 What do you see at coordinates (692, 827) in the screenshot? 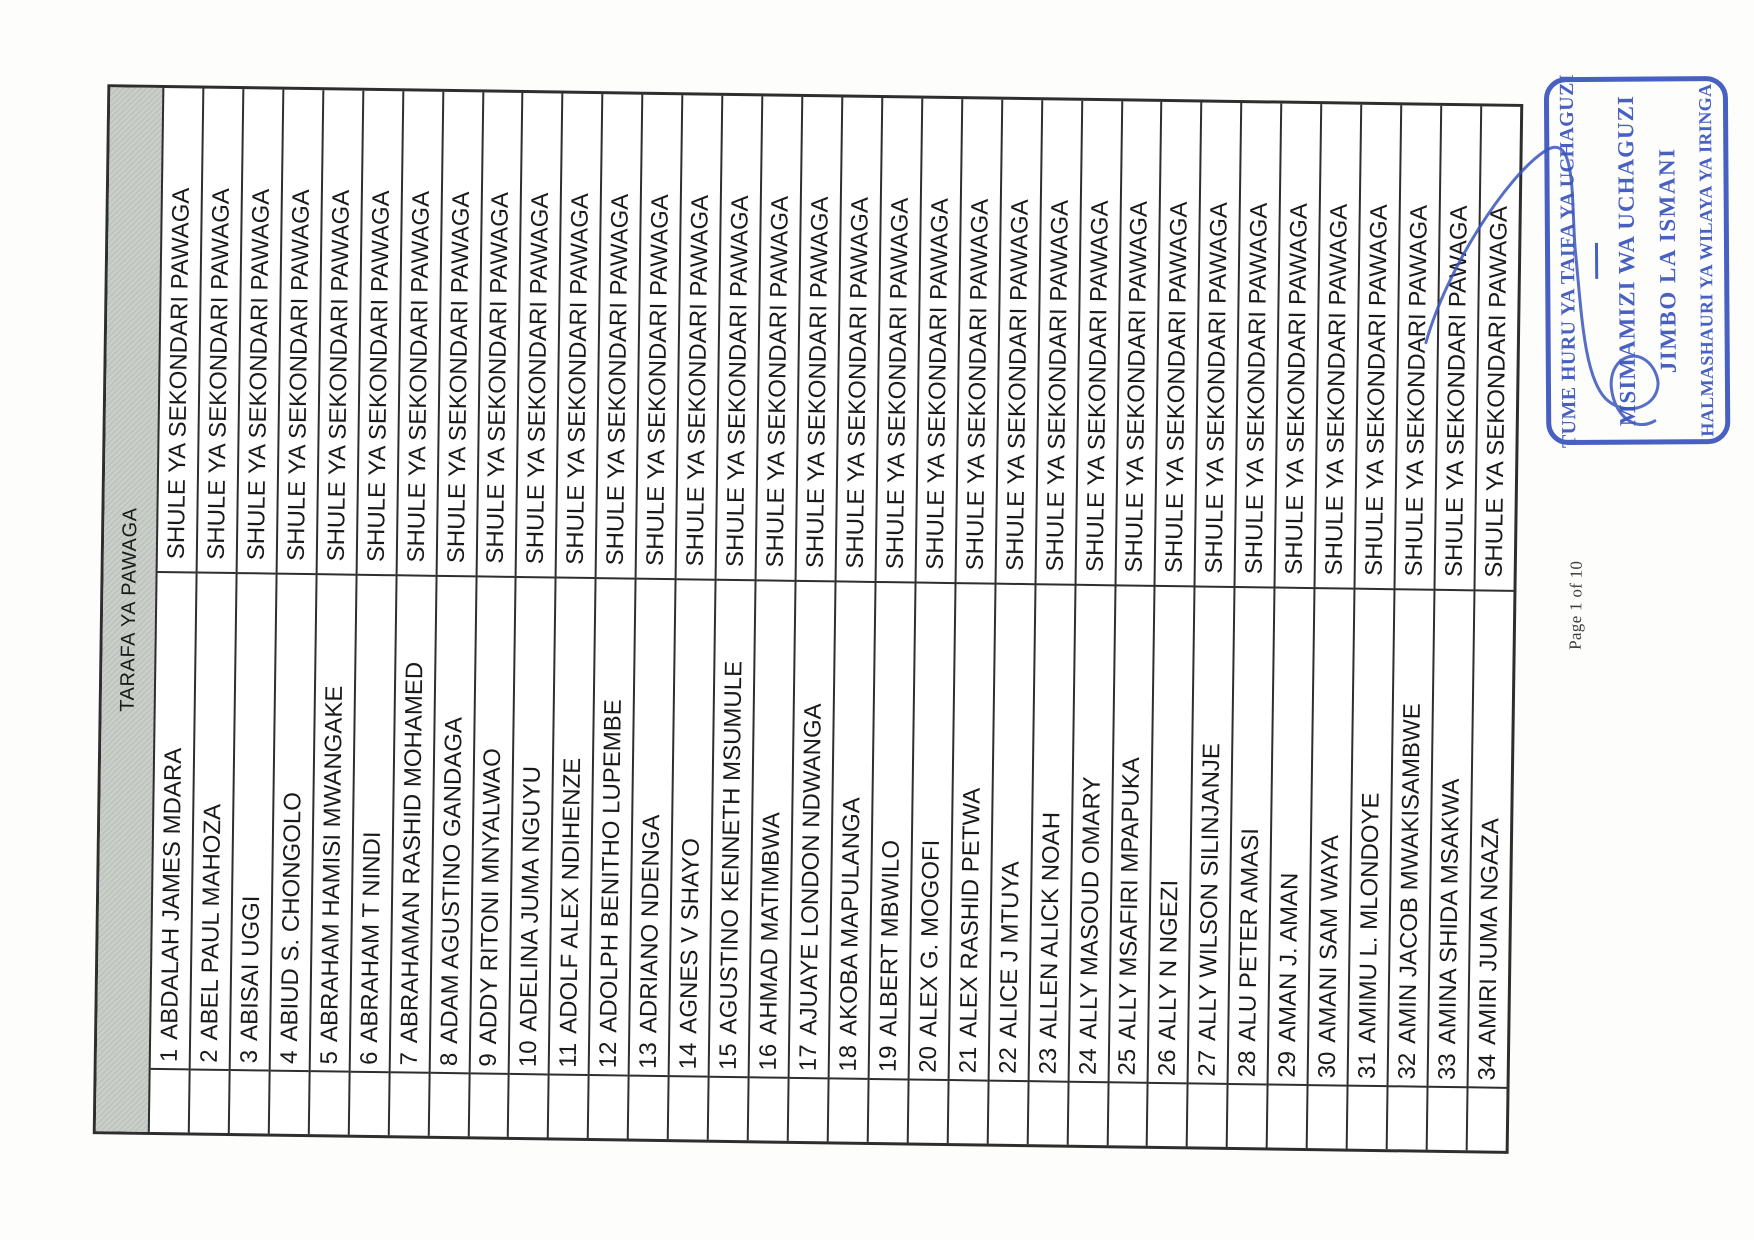
I see `row-name-cell: 14 AGNES V SHAYO` at bounding box center [692, 827].